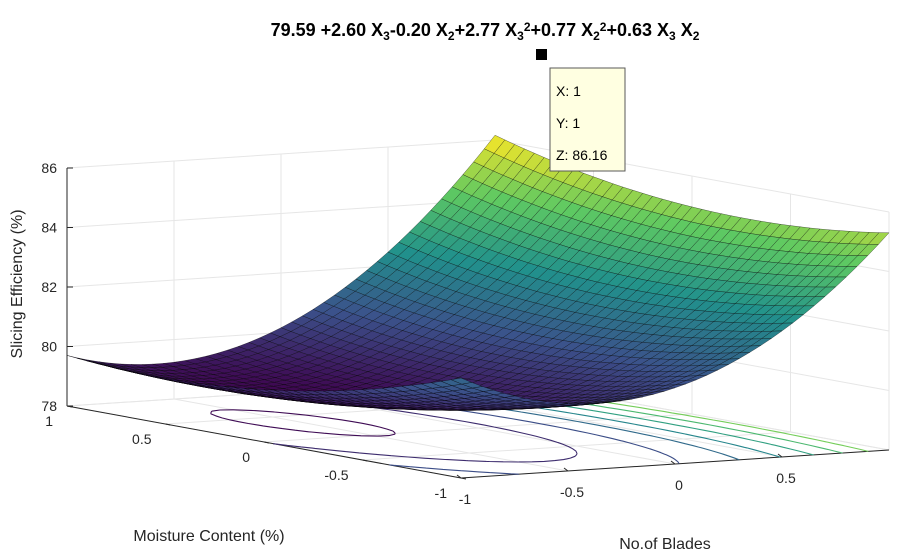 Image resolution: width=917 pixels, height=556 pixels. What do you see at coordinates (679, 485) in the screenshot?
I see `x-tick-label: 0` at bounding box center [679, 485].